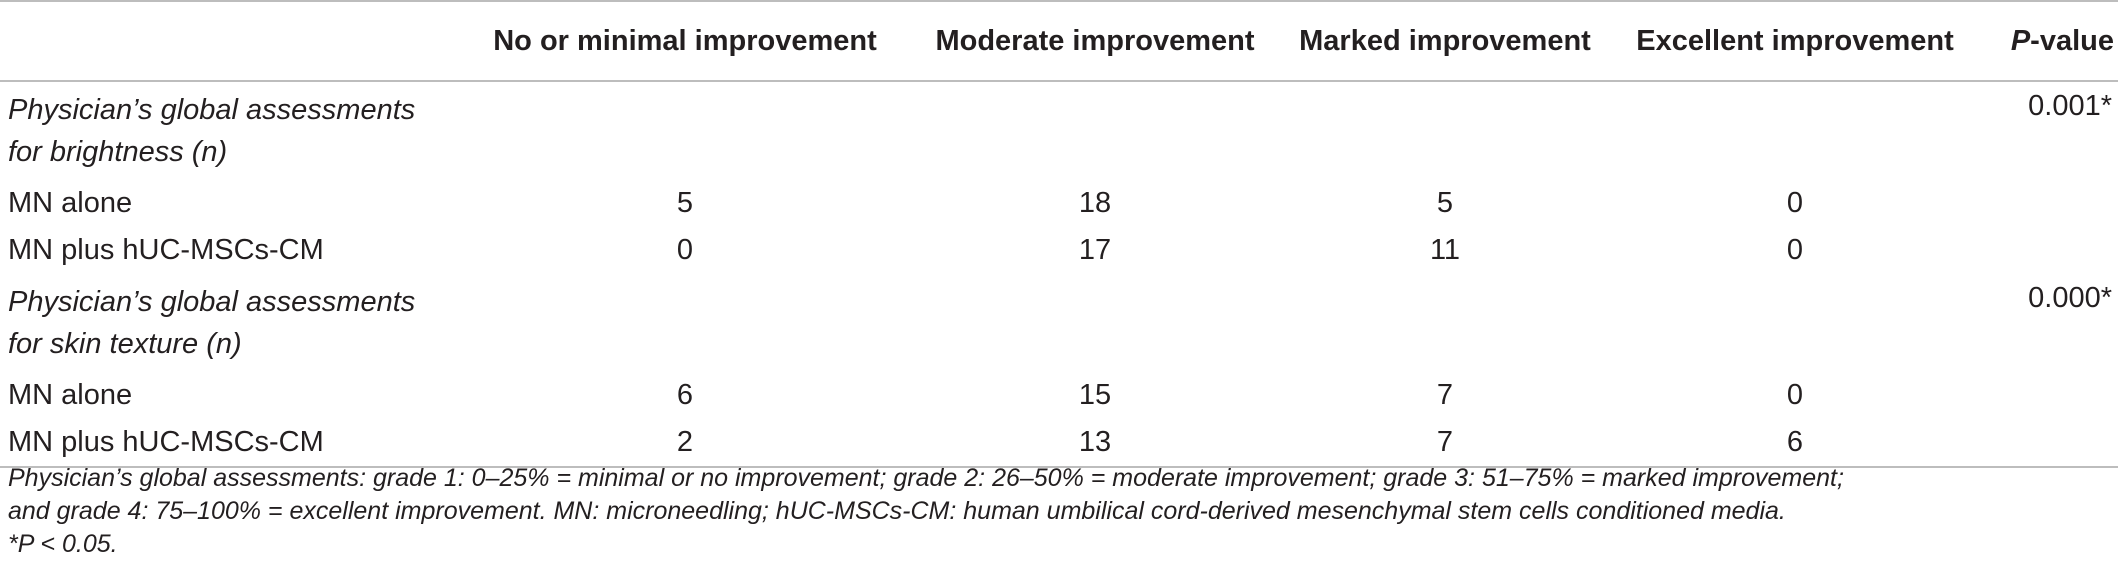 This screenshot has height=582, width=2118. What do you see at coordinates (118, 152) in the screenshot?
I see `section-title-line2: for brightness (n)` at bounding box center [118, 152].